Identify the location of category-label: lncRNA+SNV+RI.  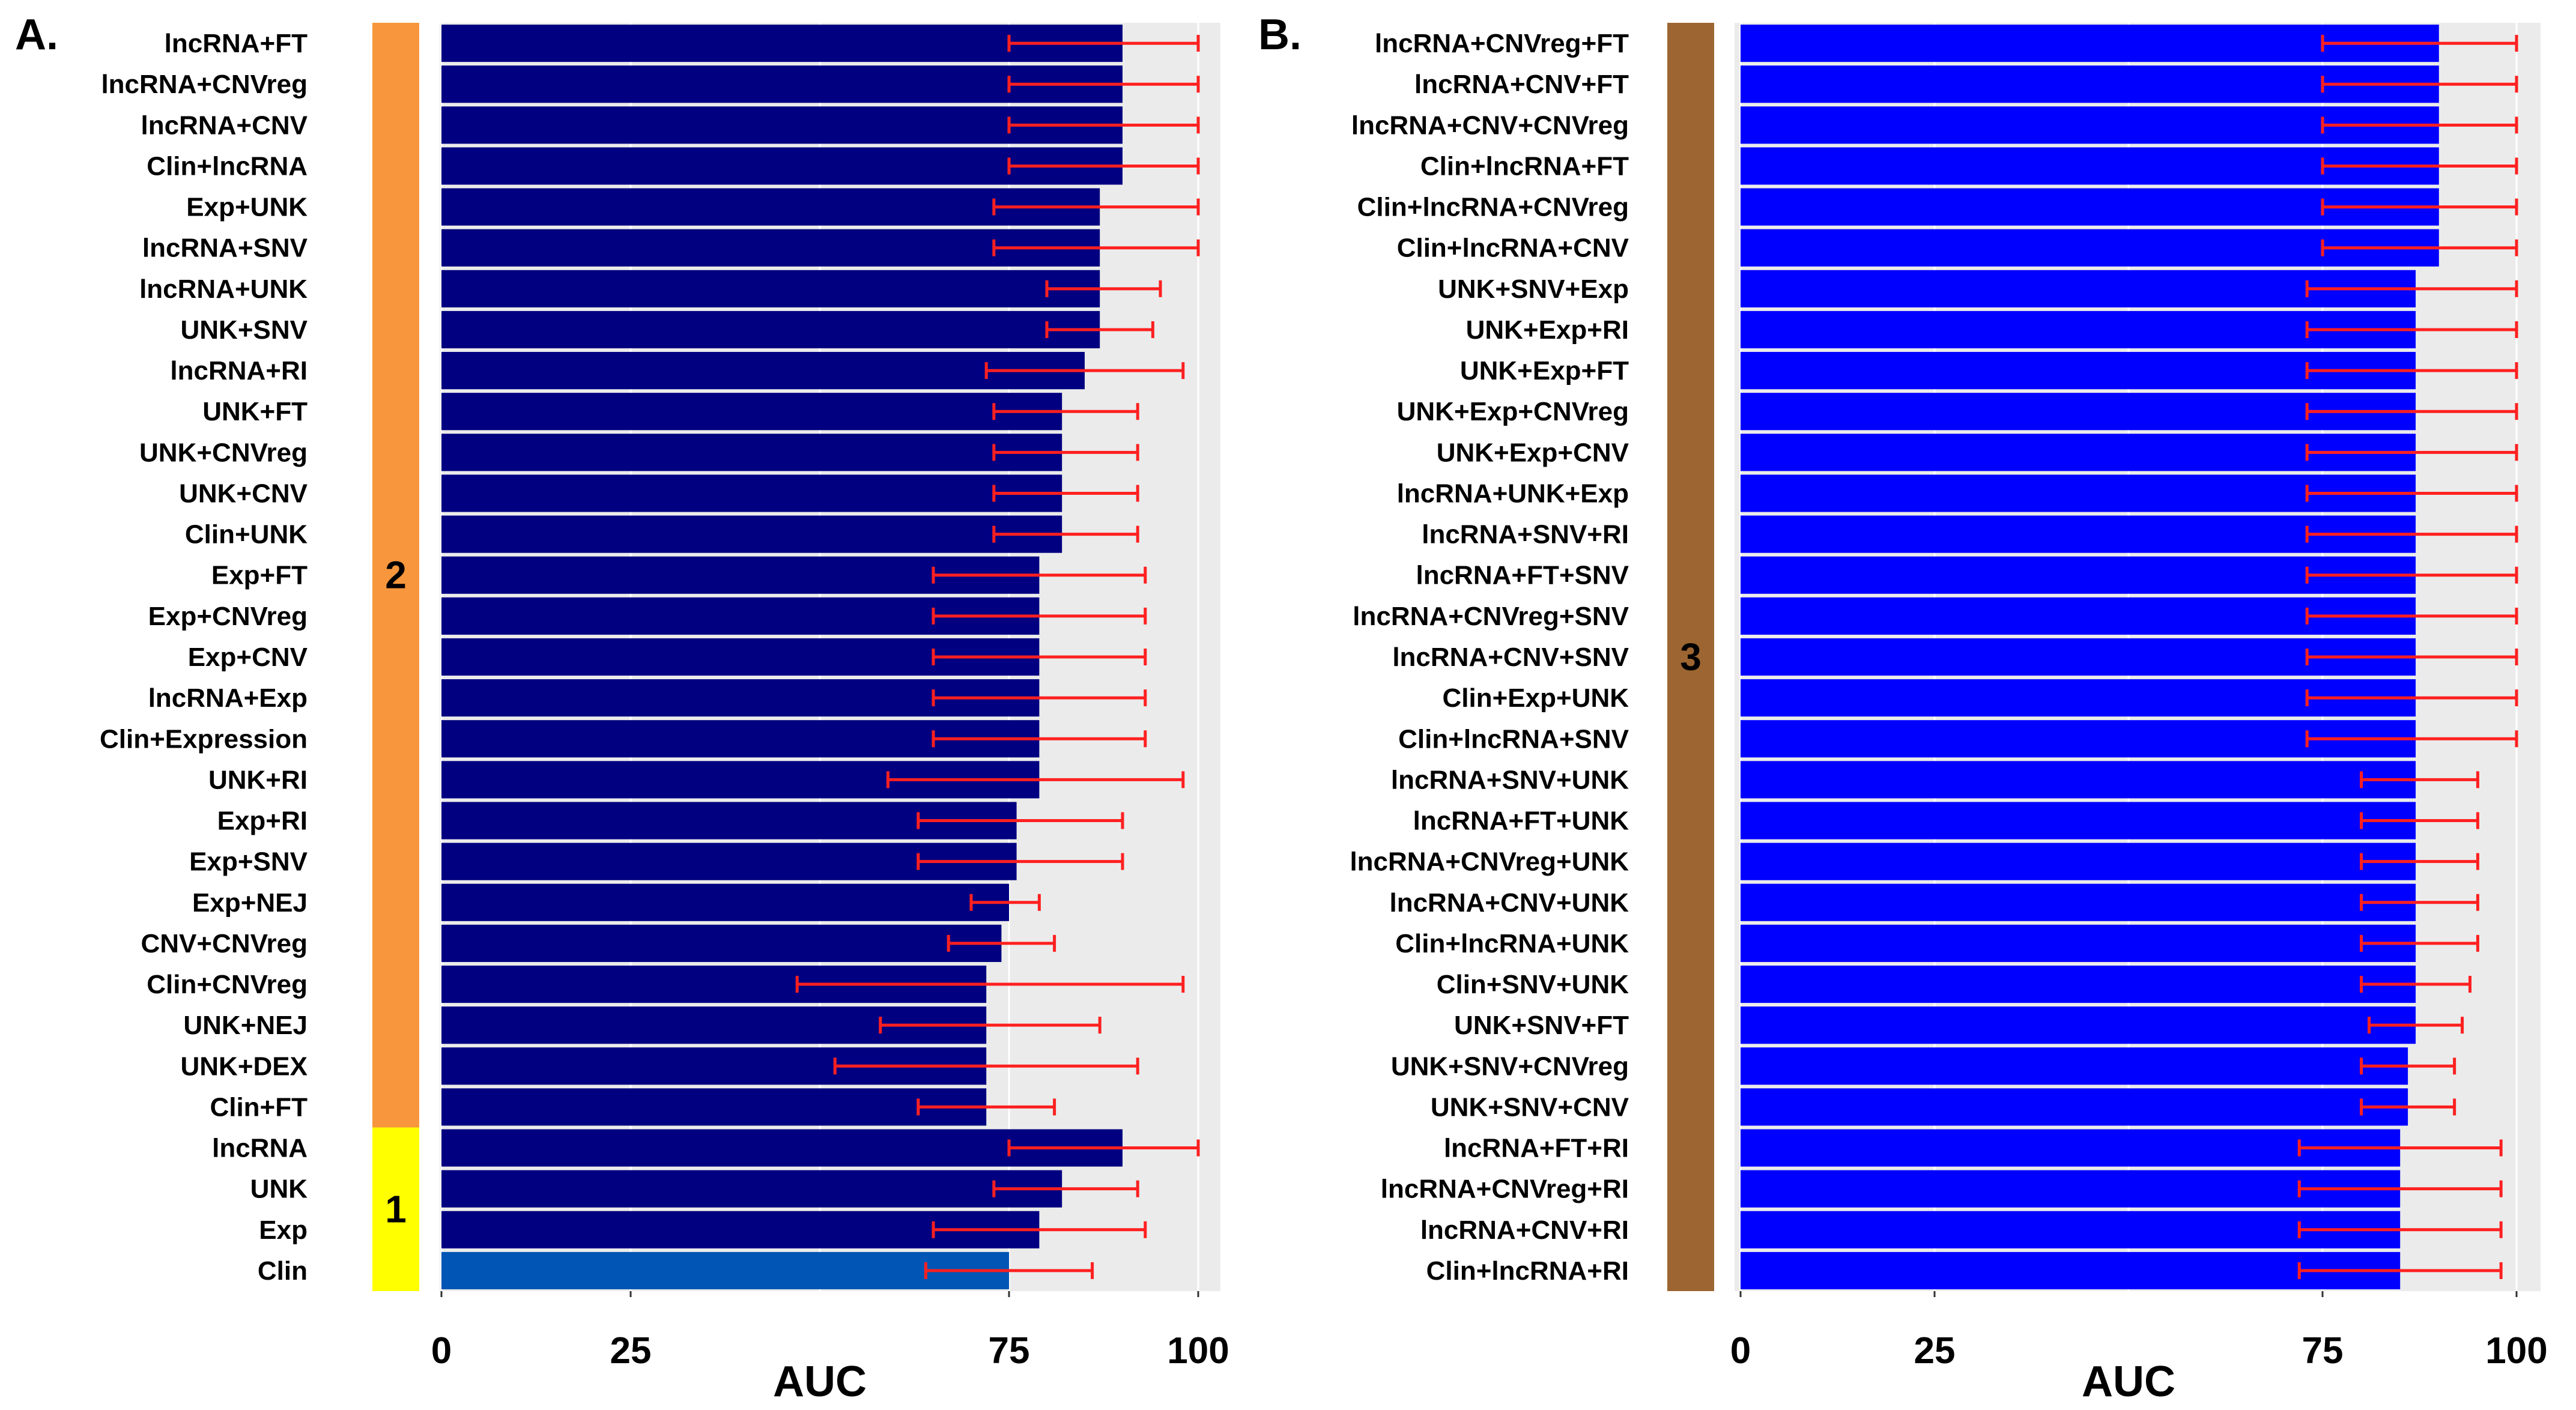
(1525, 534).